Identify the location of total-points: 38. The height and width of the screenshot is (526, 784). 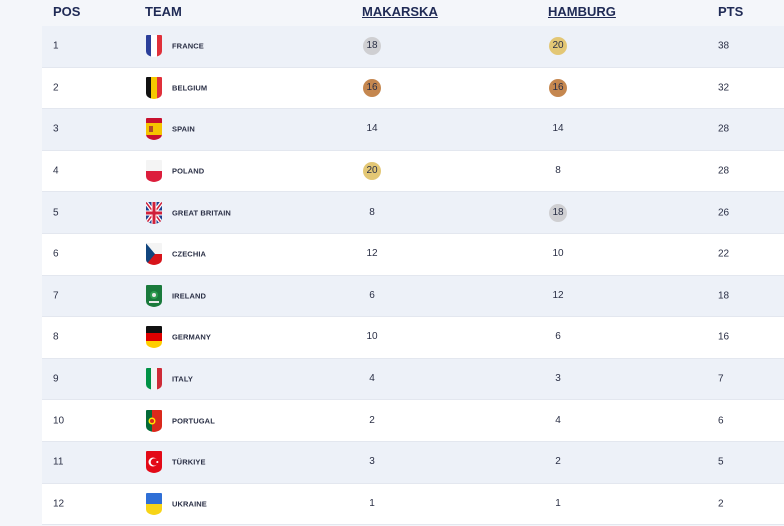
(724, 46).